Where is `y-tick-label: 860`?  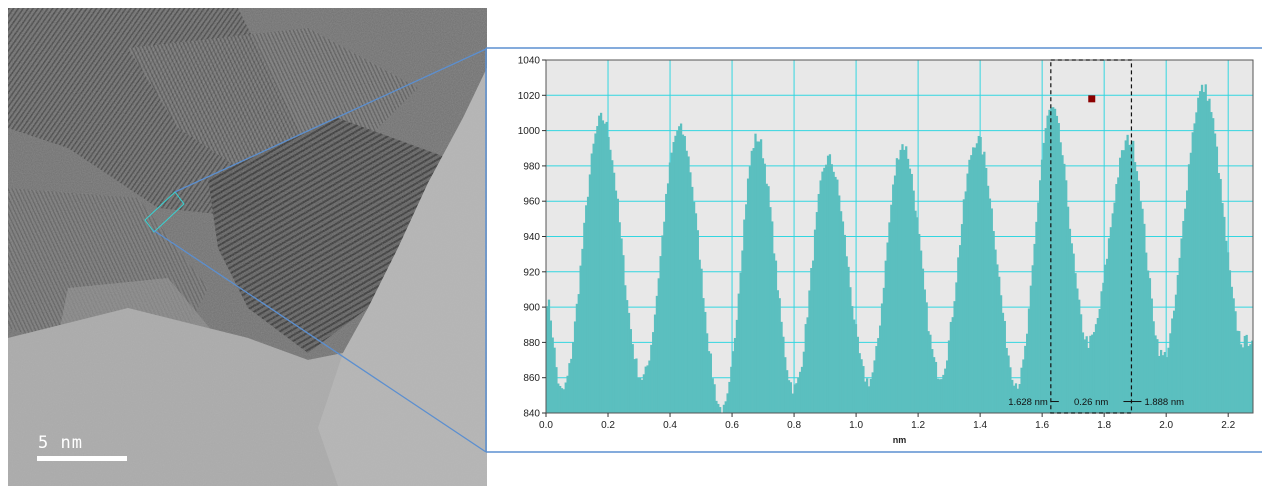
y-tick-label: 860 is located at coordinates (531, 378).